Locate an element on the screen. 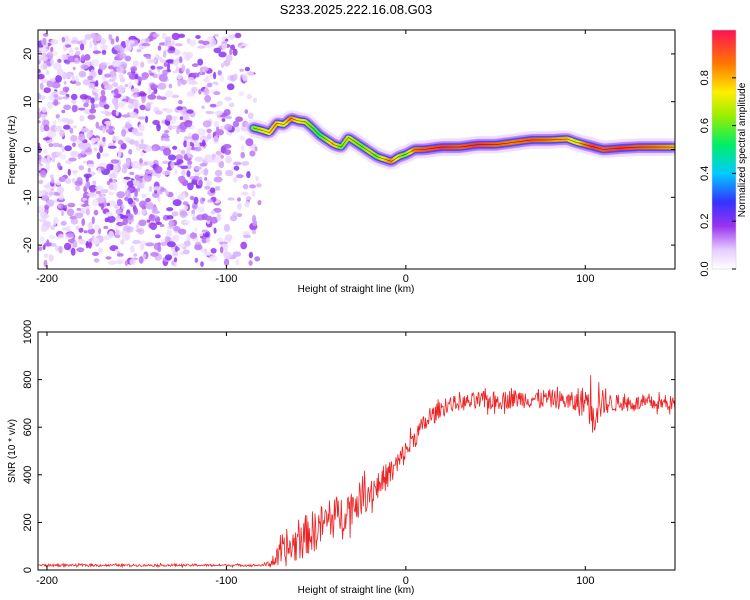  x-tick-label: -100 is located at coordinates (226, 279).